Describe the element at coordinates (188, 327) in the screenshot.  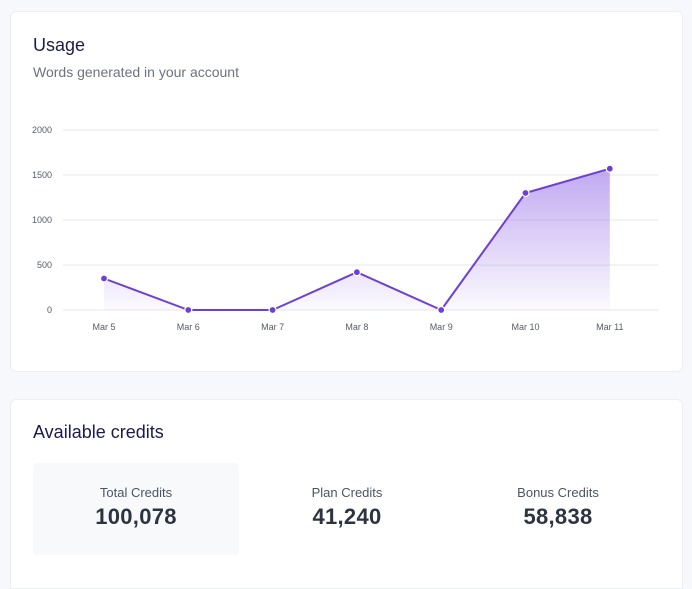
I see `x-tick-label-2: Mar 6` at that location.